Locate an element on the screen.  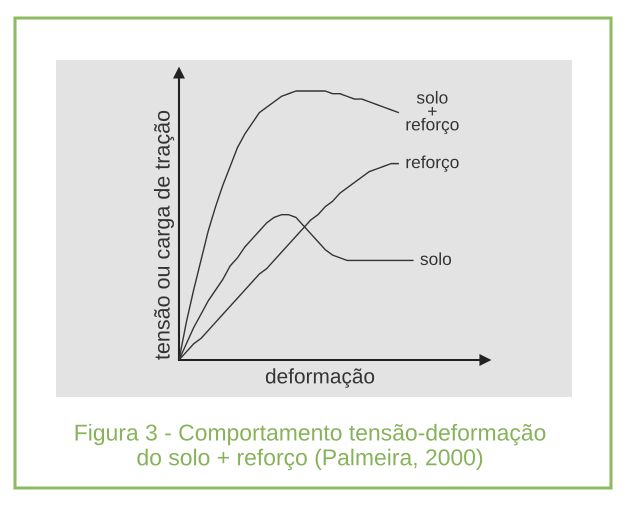
series-label: solo is located at coordinates (436, 259).